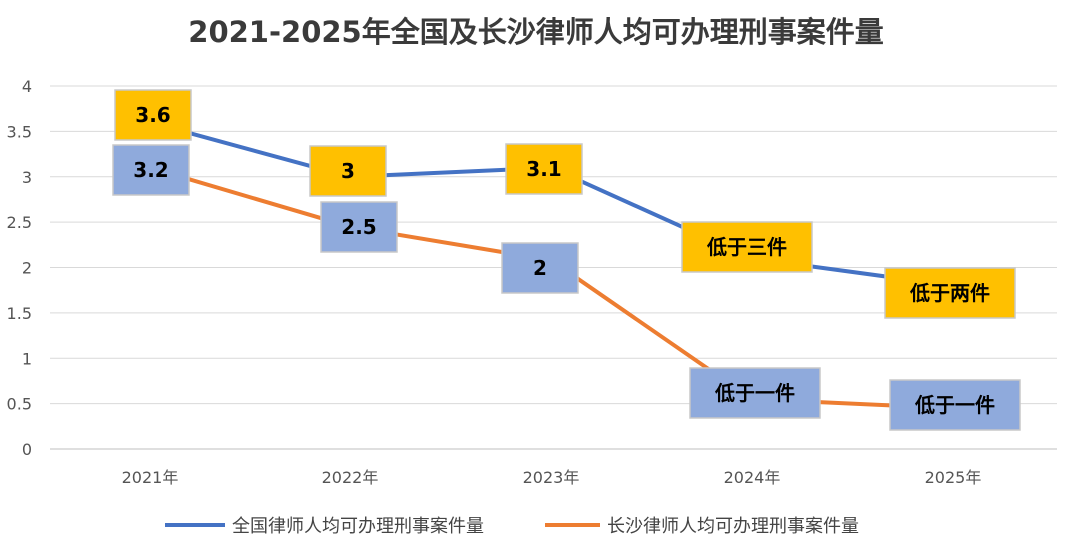 This screenshot has height=551, width=1080. I want to click on x-axis-ticks: 2021年 2022年 2023年 2024年 2025年, so click(552, 477).